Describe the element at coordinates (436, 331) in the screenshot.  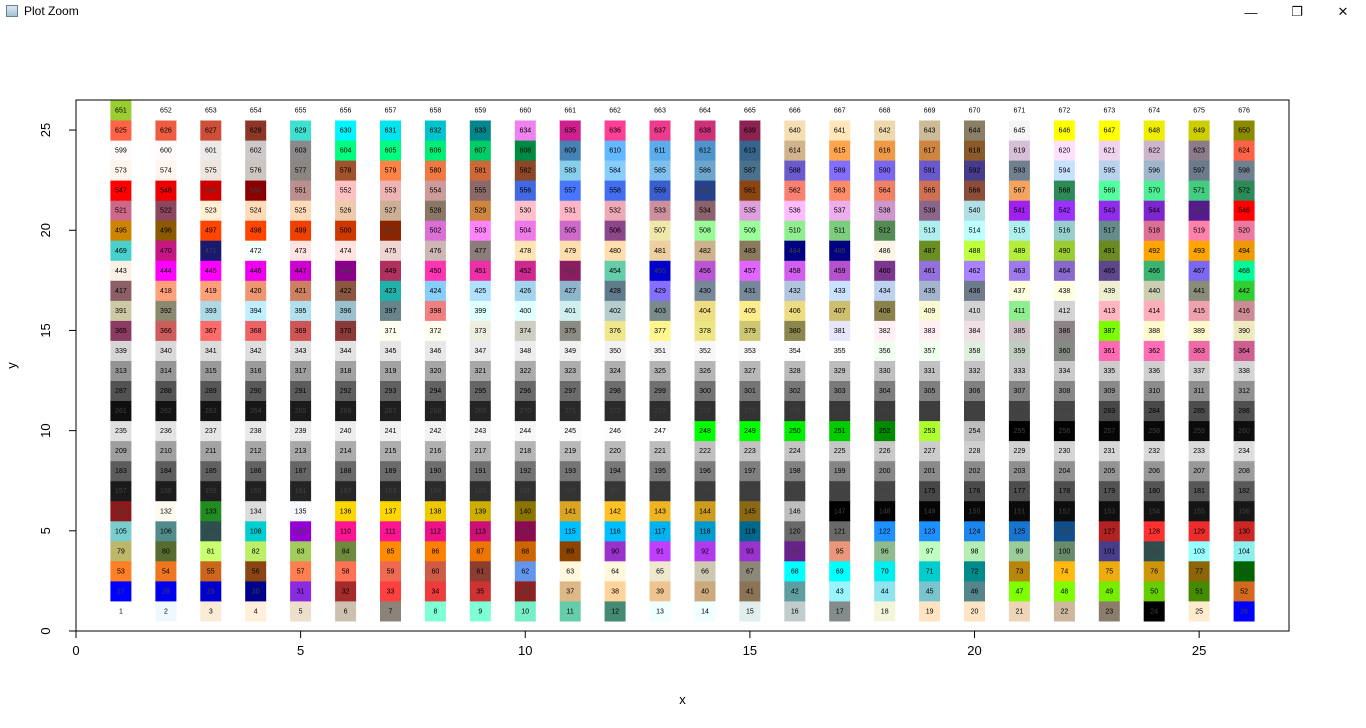
I see `tile-label: 372` at that location.